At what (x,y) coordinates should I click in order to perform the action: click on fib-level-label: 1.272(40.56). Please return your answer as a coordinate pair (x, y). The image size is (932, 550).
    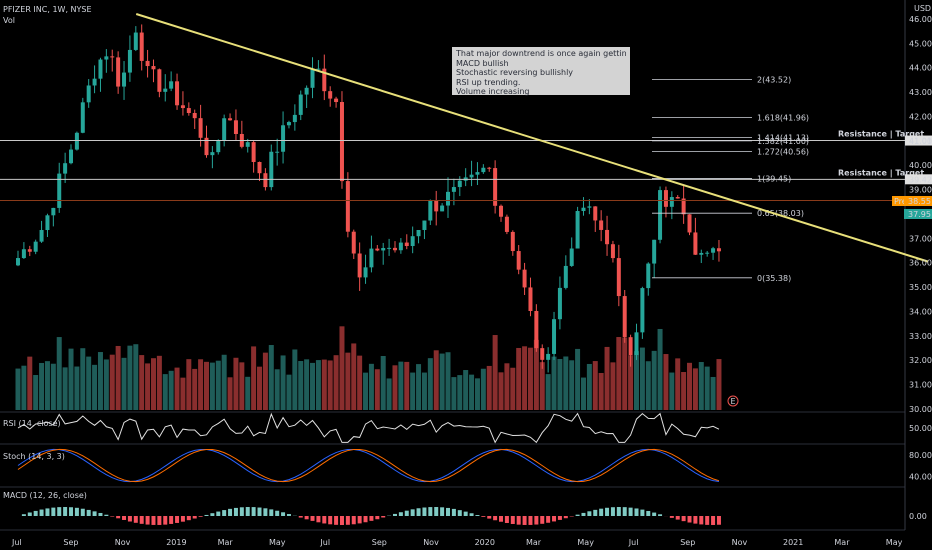
    Looking at the image, I should click on (783, 152).